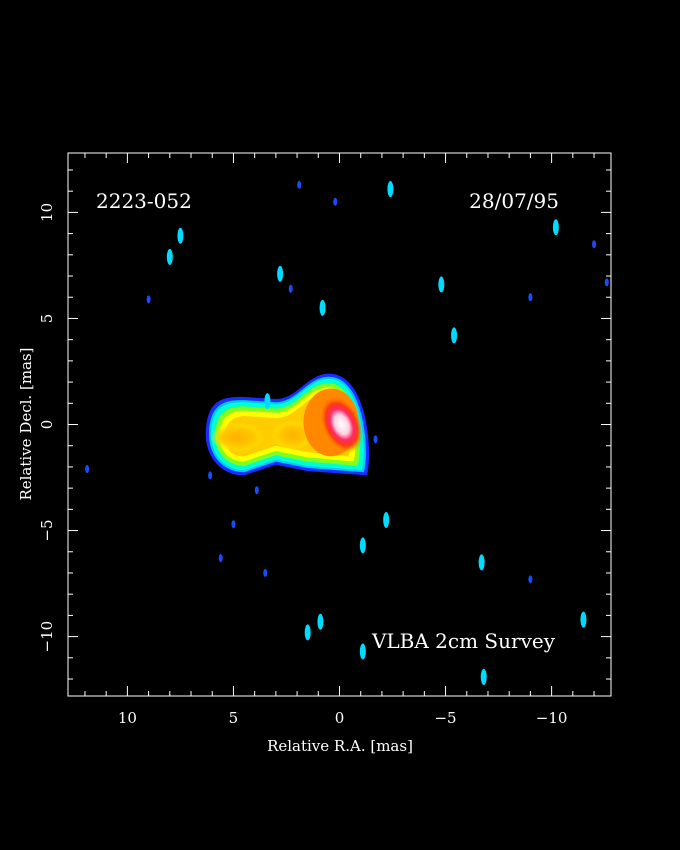 The image size is (680, 850). I want to click on x-axis-label: Relative R.A. [mas], so click(340, 746).